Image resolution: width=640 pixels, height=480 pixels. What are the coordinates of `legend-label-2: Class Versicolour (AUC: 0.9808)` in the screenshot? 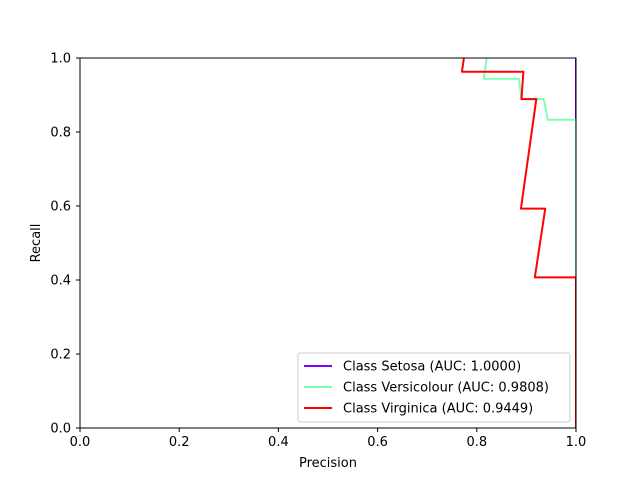 It's located at (446, 388).